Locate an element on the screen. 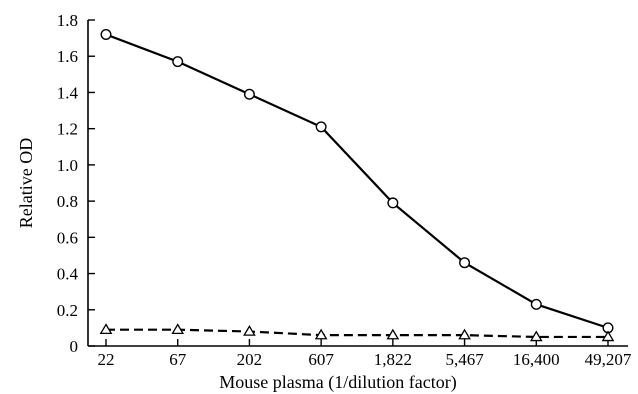  y-tick-label: 0.8 is located at coordinates (67, 201).